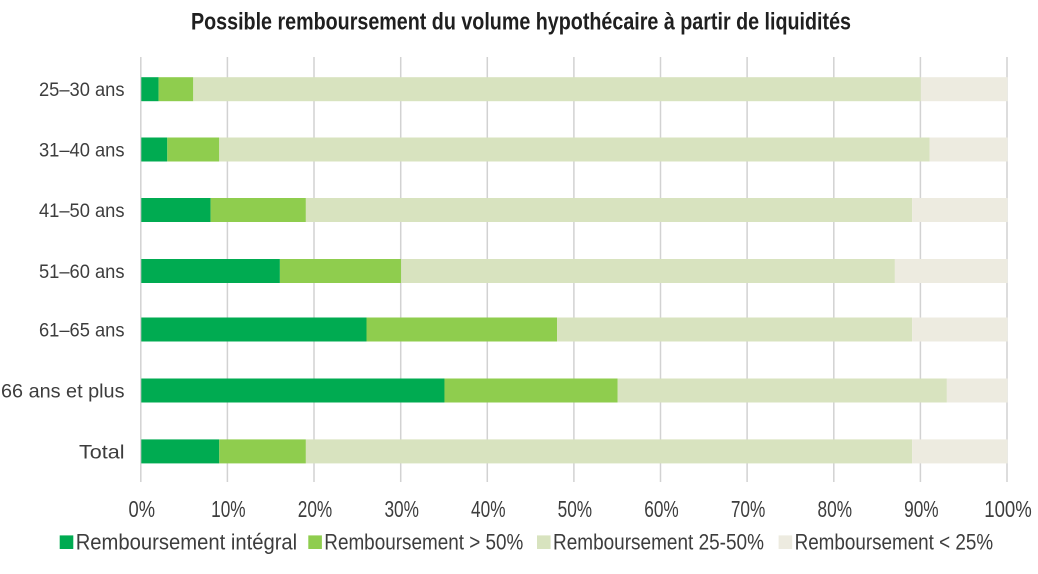 This screenshot has height=574, width=1038. What do you see at coordinates (315, 509) in the screenshot?
I see `svg-text: 20%` at bounding box center [315, 509].